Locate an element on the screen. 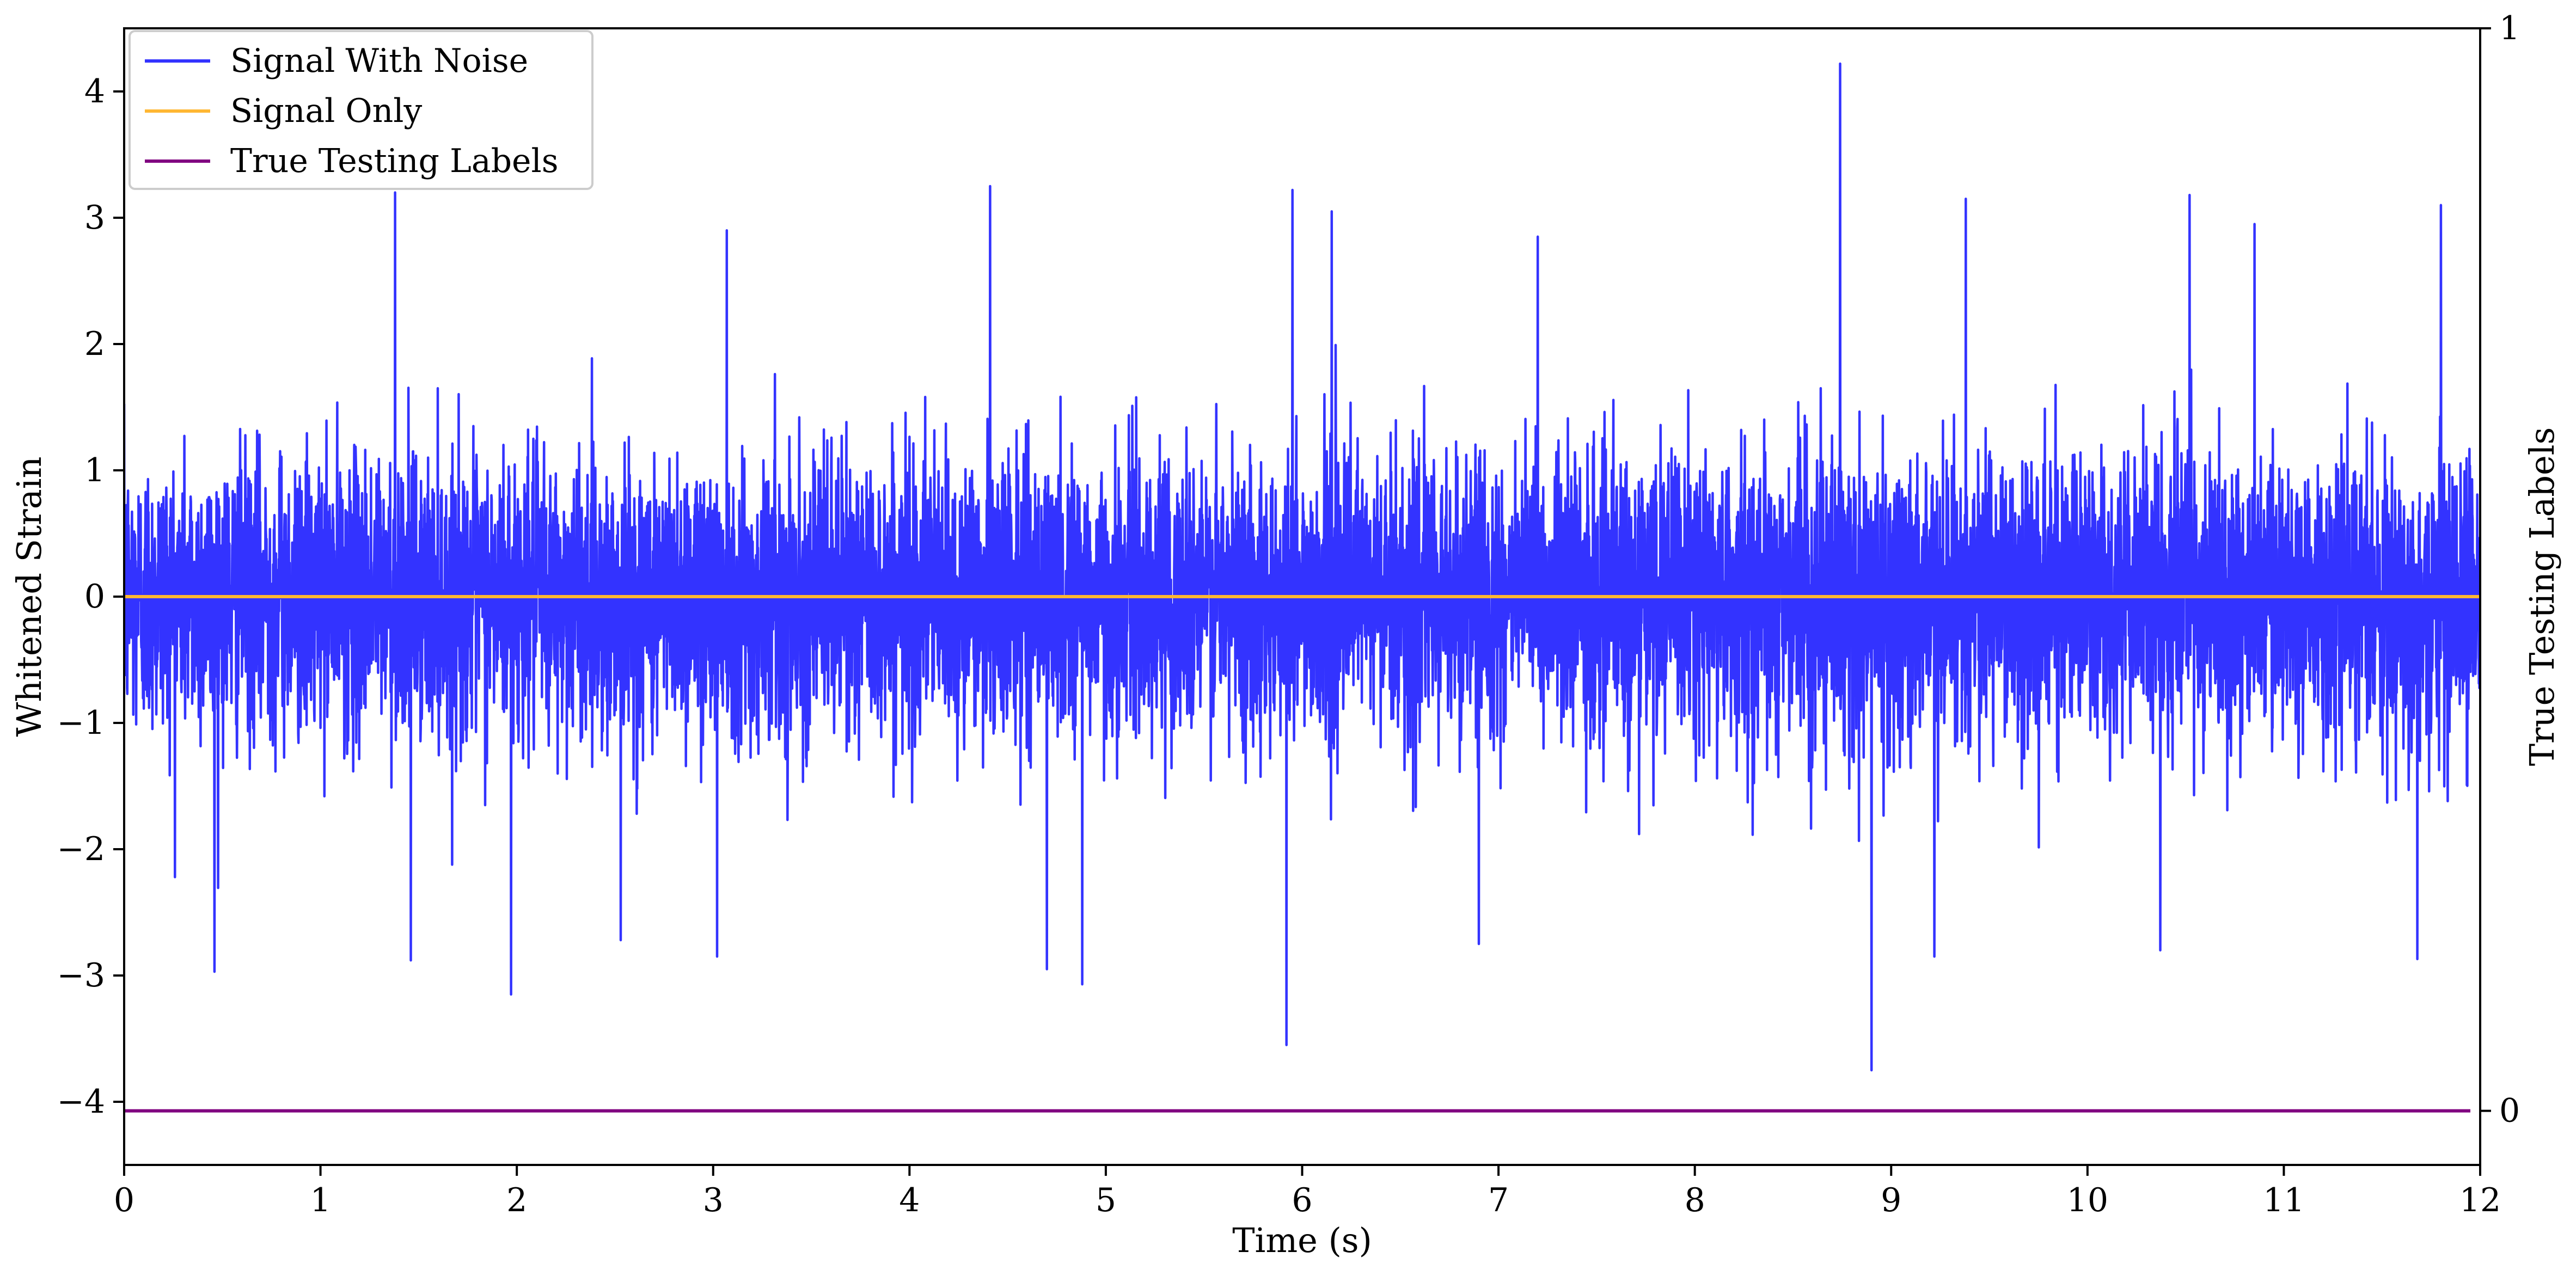 This screenshot has width=2576, height=1270. y-axis-label: Whitened Strain is located at coordinates (29, 597).